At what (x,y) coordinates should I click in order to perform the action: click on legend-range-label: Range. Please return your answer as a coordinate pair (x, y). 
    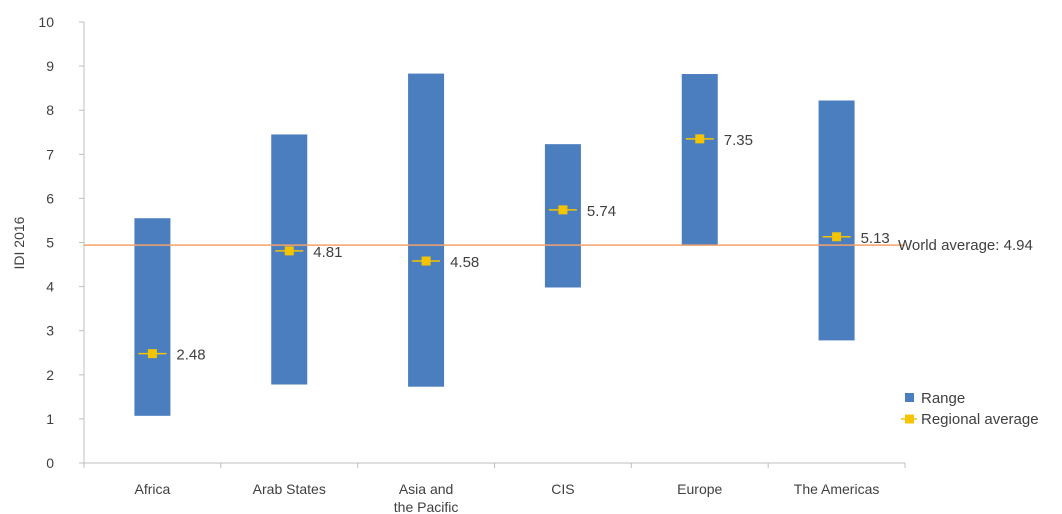
    Looking at the image, I should click on (943, 398).